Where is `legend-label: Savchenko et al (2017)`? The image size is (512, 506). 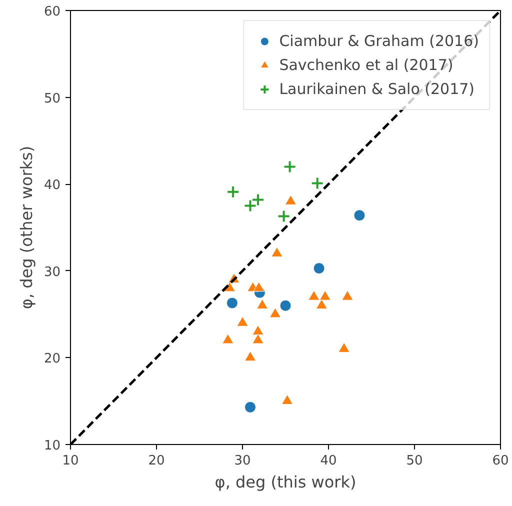 legend-label: Savchenko et al (2017) is located at coordinates (366, 65).